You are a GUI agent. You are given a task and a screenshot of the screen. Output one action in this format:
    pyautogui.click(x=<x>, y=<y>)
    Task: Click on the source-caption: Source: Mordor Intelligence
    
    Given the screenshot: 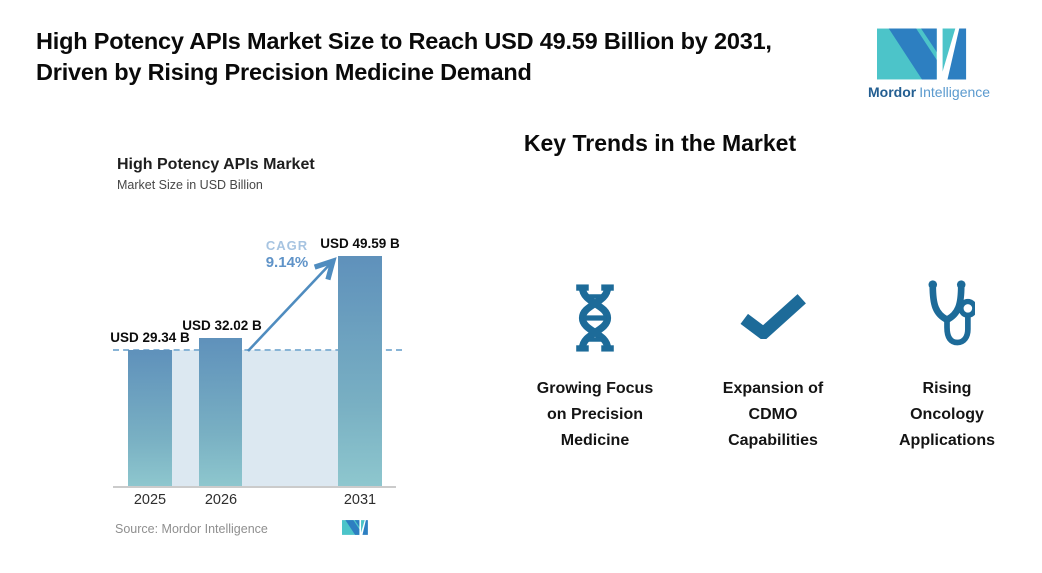 What is the action you would take?
    pyautogui.click(x=191, y=529)
    